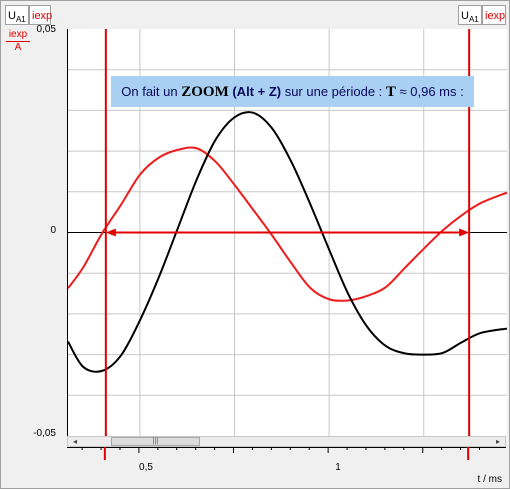  What do you see at coordinates (110, 232) in the screenshot?
I see `period-arrow-head-left` at bounding box center [110, 232].